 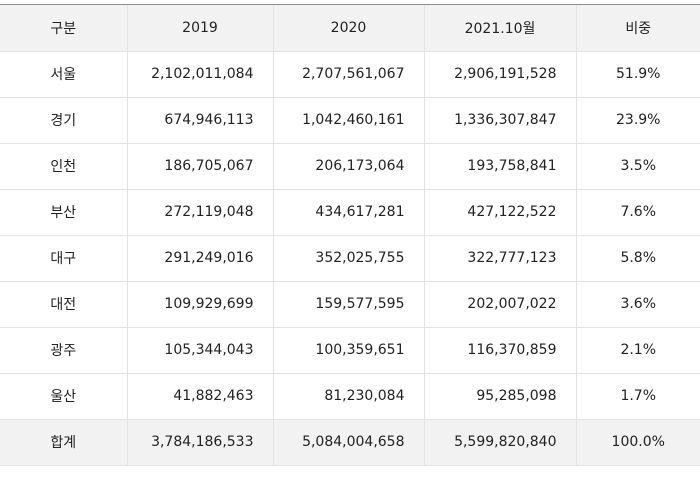 What do you see at coordinates (64, 350) in the screenshot?
I see `row-region: 광주` at bounding box center [64, 350].